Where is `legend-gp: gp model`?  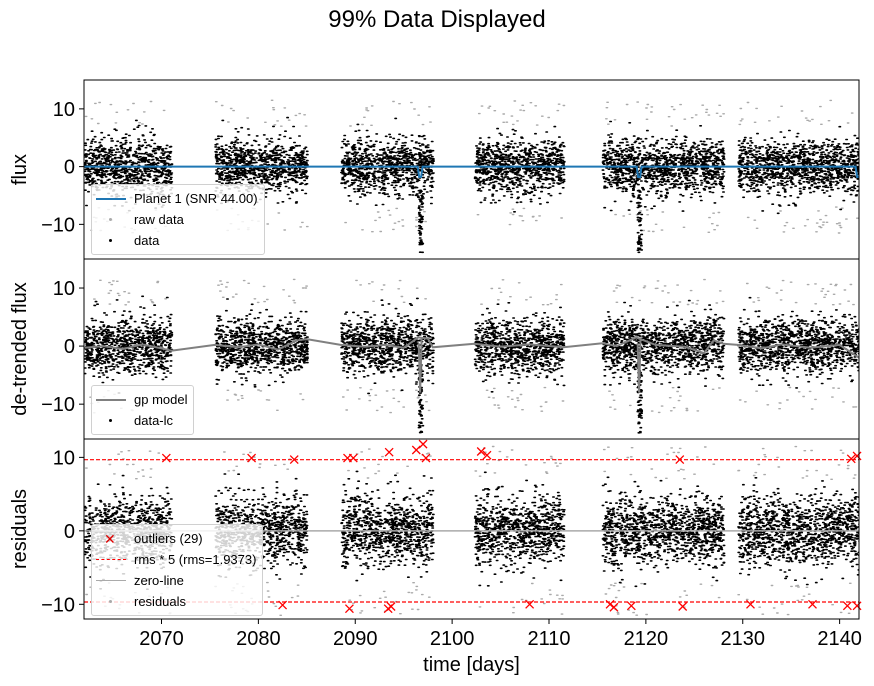 legend-gp: gp model is located at coordinates (161, 399).